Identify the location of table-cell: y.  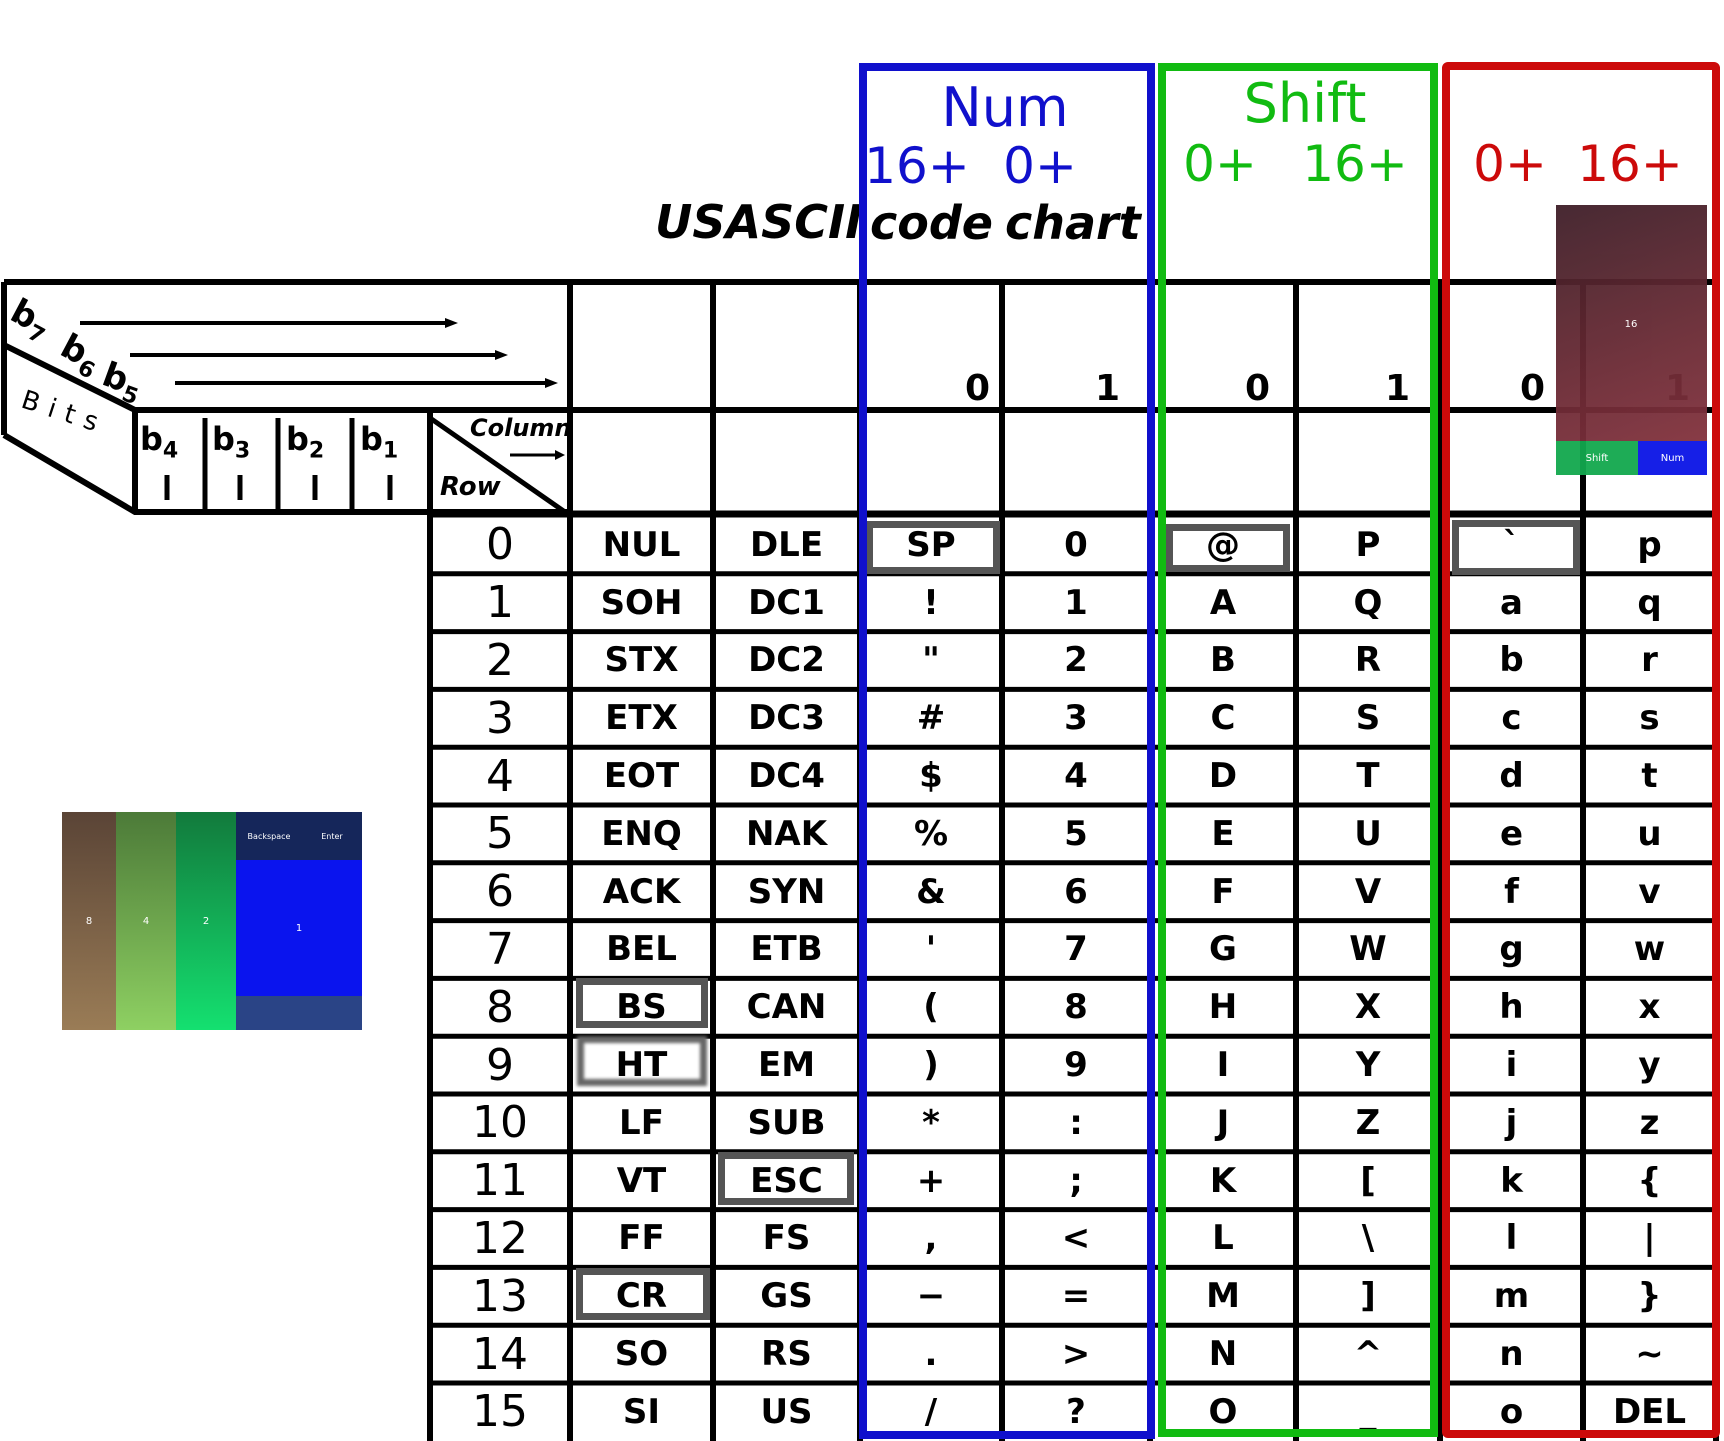
(1649, 1065).